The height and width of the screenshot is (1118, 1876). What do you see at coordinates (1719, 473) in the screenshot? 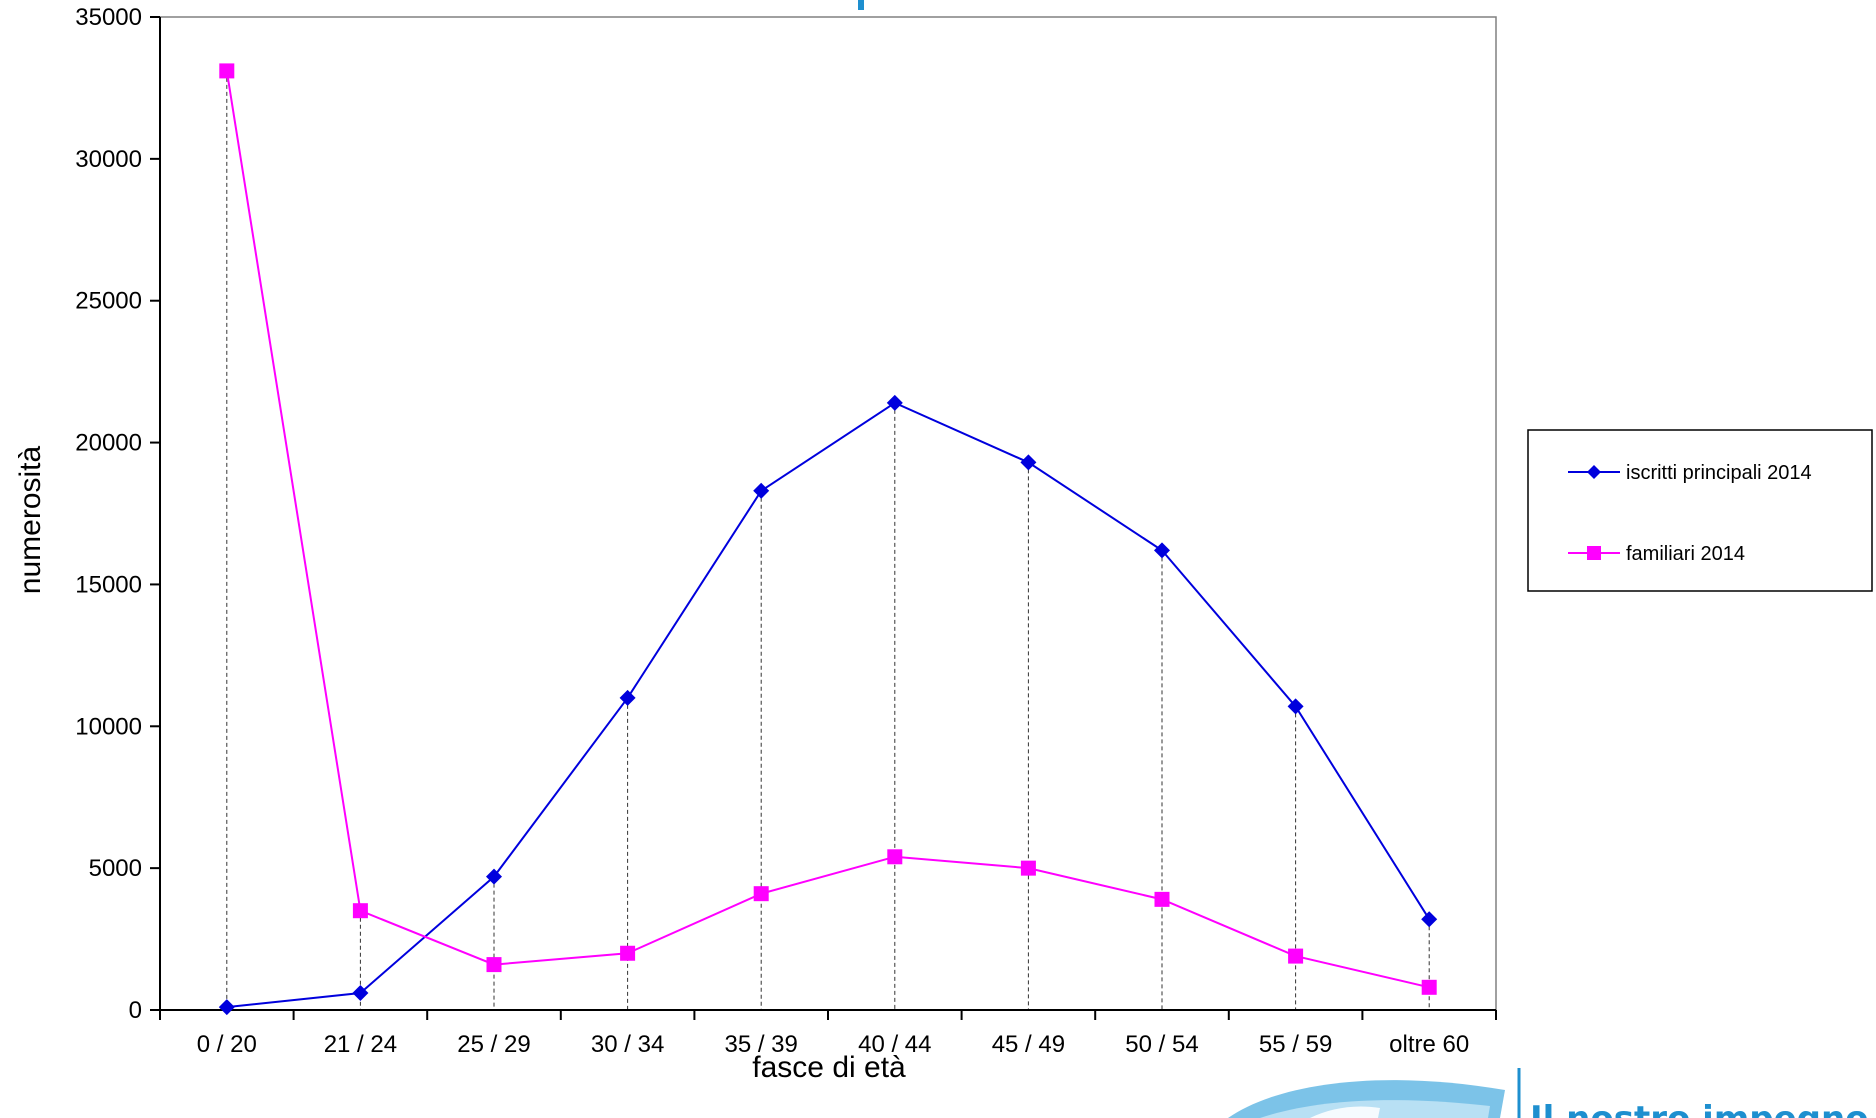
I see `legend-label-iscritti: iscritti principali 2014` at bounding box center [1719, 473].